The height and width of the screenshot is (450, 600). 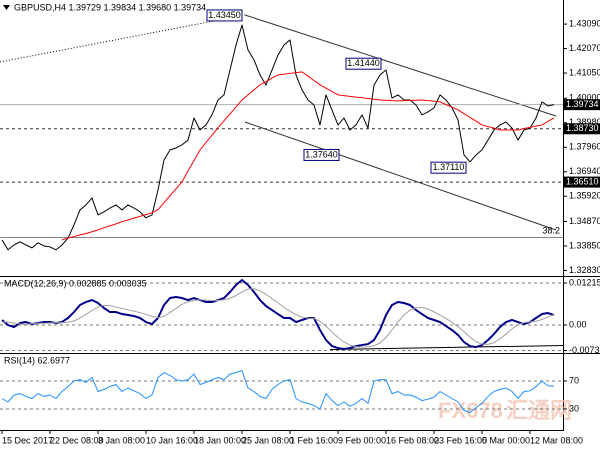 I want to click on y-tick-label: 1.32830, so click(x=584, y=270).